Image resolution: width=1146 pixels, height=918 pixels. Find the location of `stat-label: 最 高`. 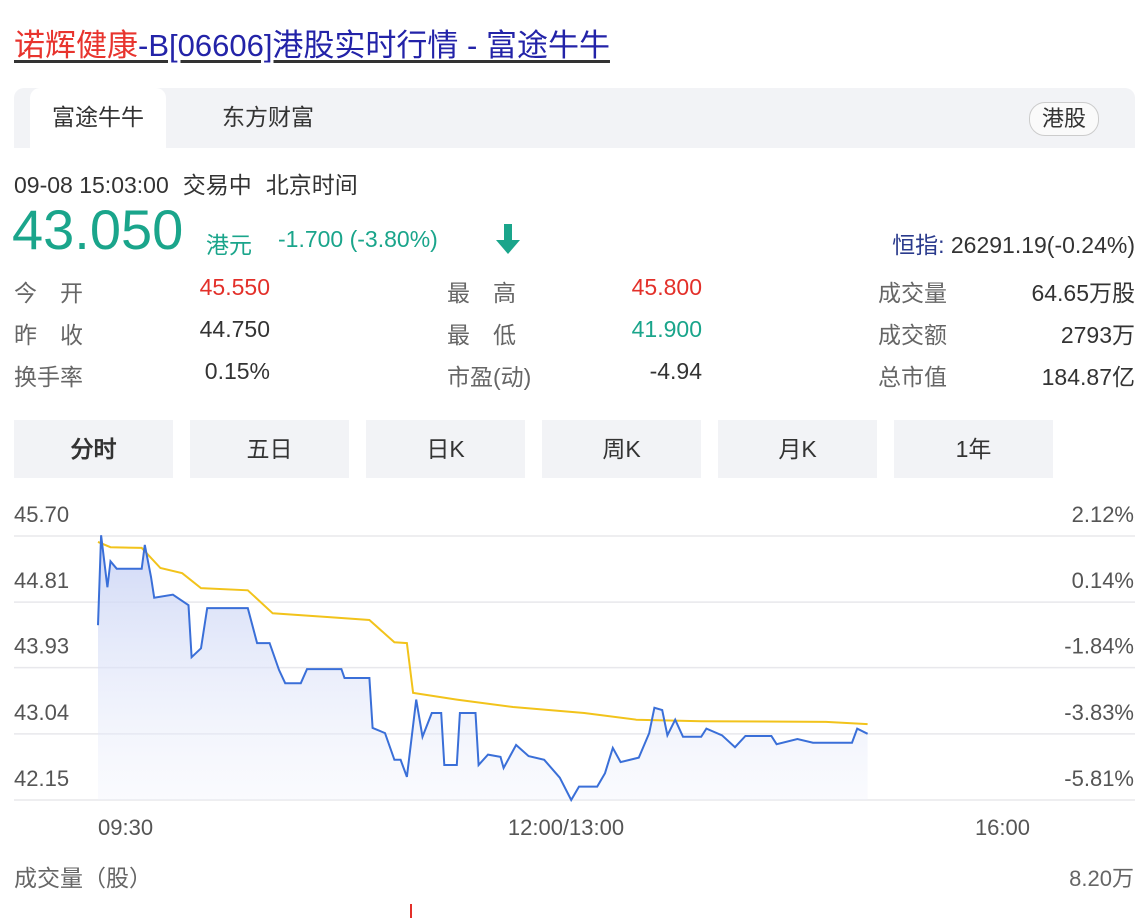

stat-label: 最 高 is located at coordinates (481, 293).